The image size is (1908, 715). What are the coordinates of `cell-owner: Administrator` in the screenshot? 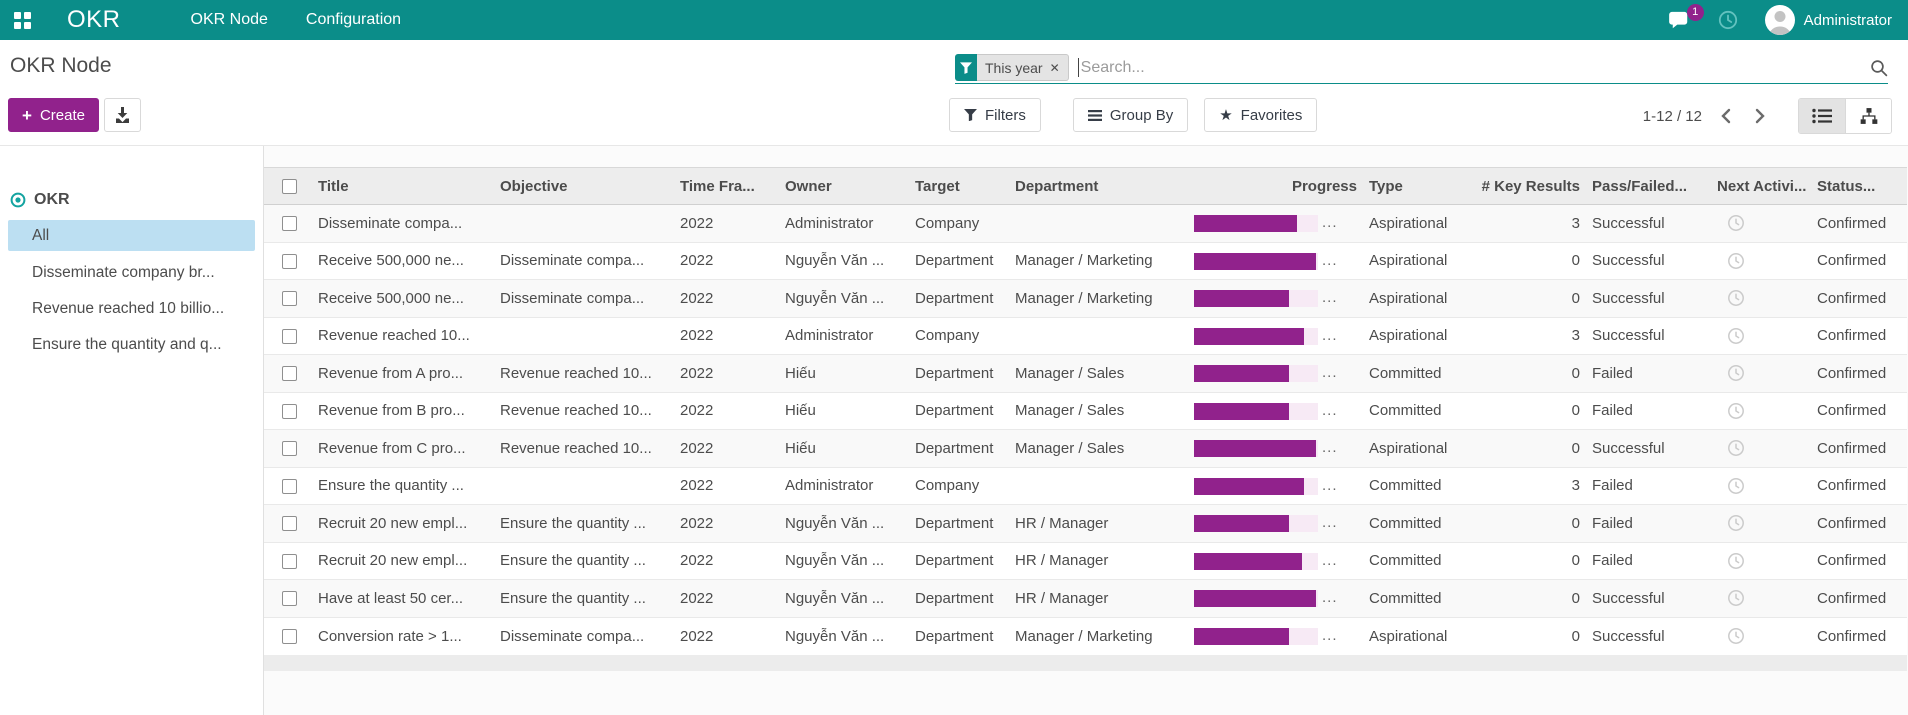 It's located at (846, 335).